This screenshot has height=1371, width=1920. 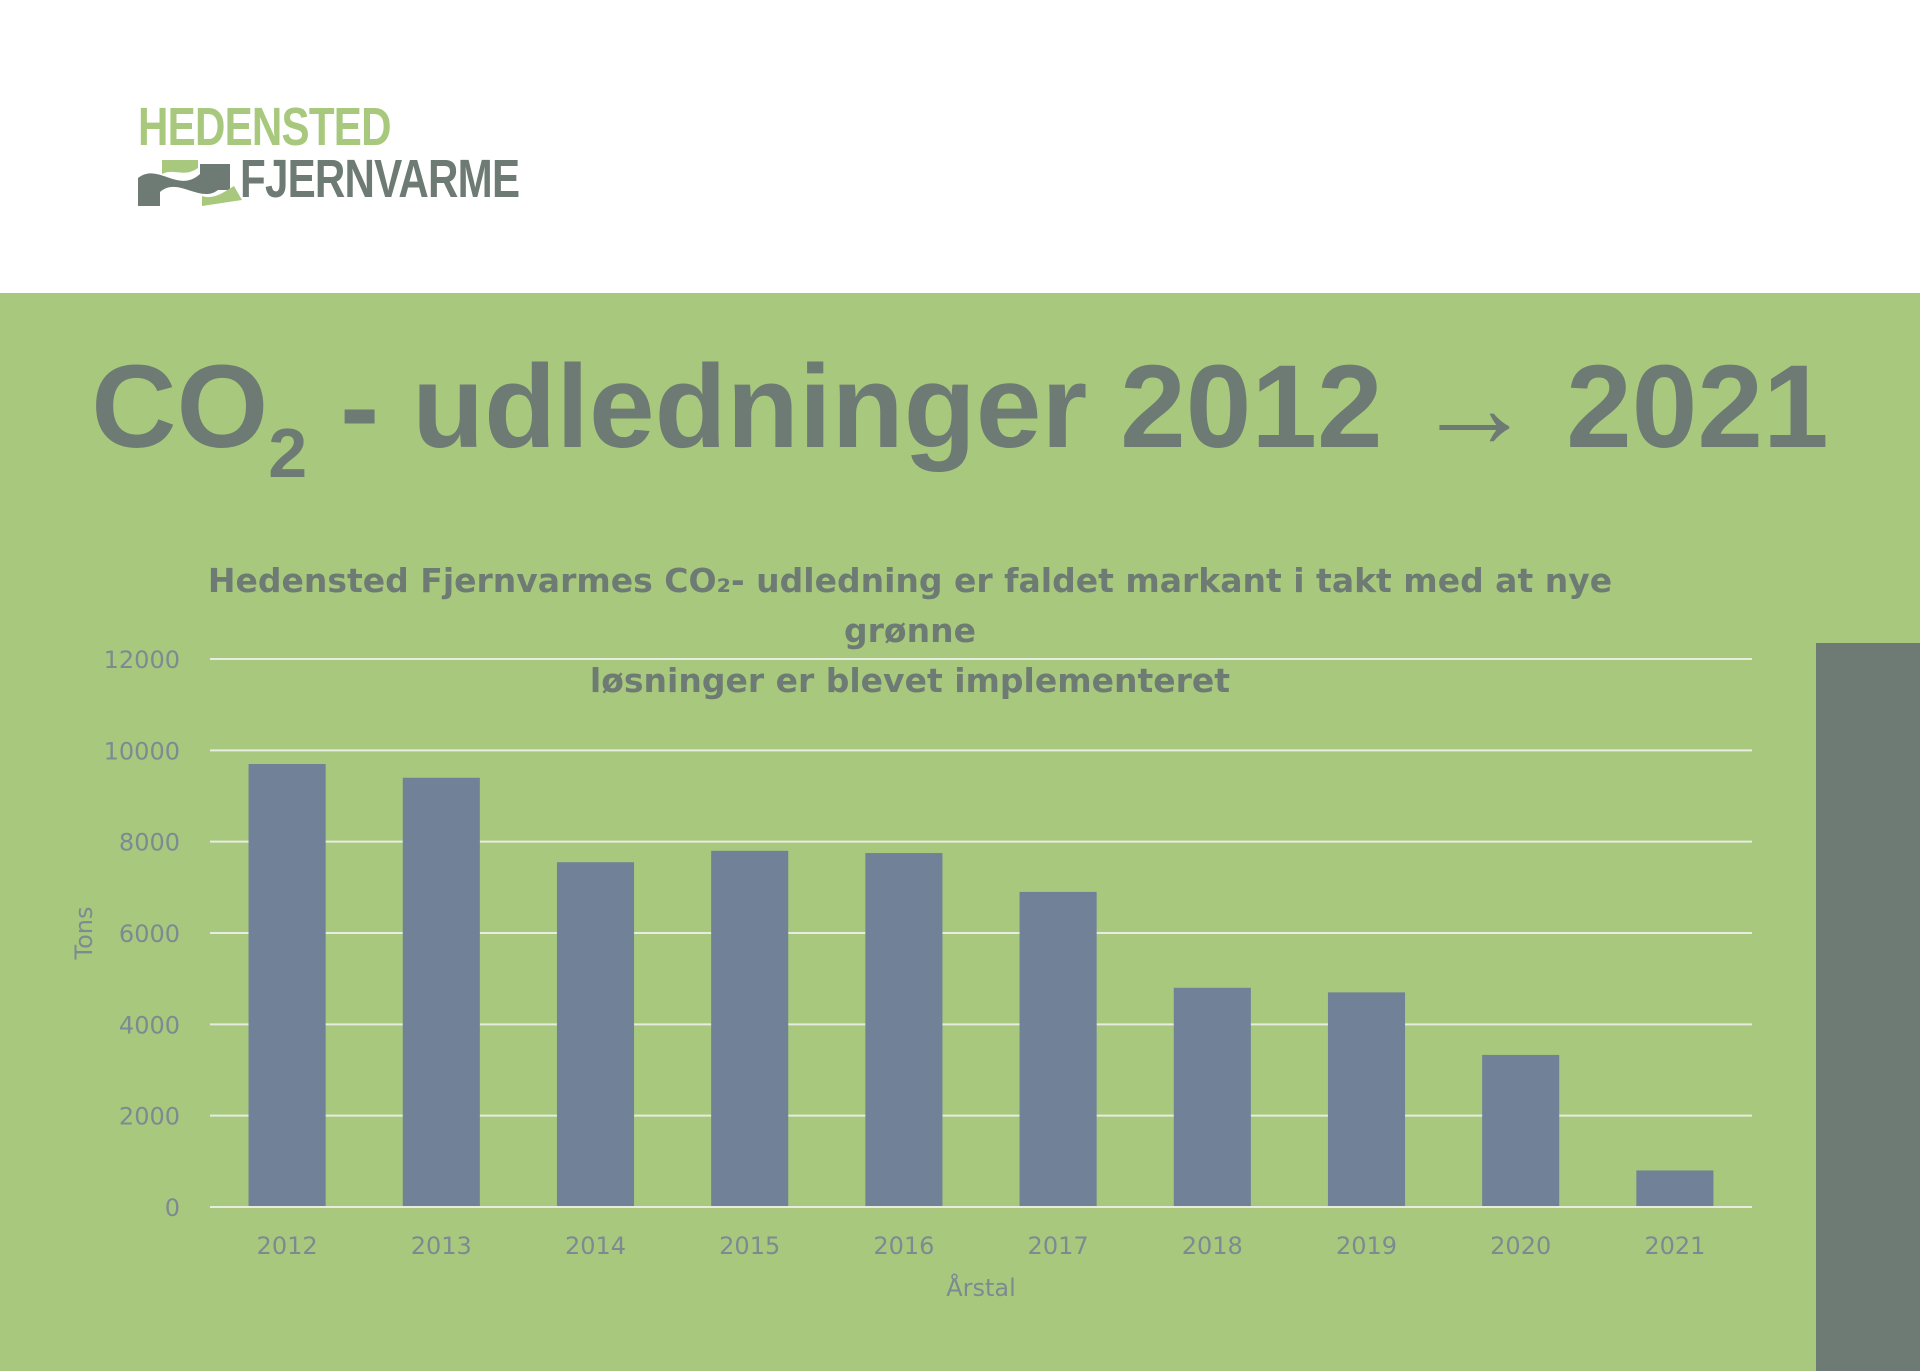 What do you see at coordinates (595, 1246) in the screenshot?
I see `x-tick-label: 2014` at bounding box center [595, 1246].